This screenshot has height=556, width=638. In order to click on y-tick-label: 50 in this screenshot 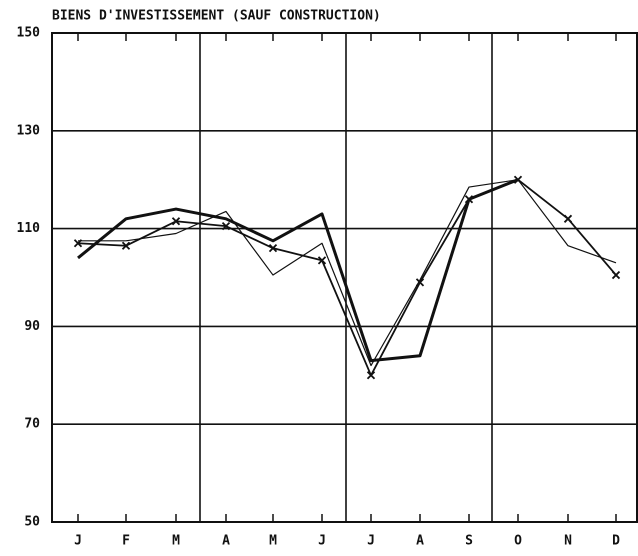, I will do `click(32, 522)`.